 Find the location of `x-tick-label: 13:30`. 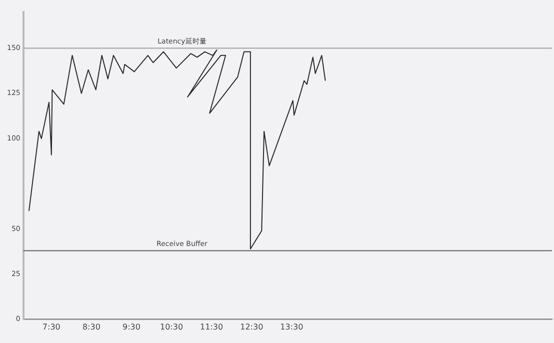

x-tick-label: 13:30 is located at coordinates (292, 327).